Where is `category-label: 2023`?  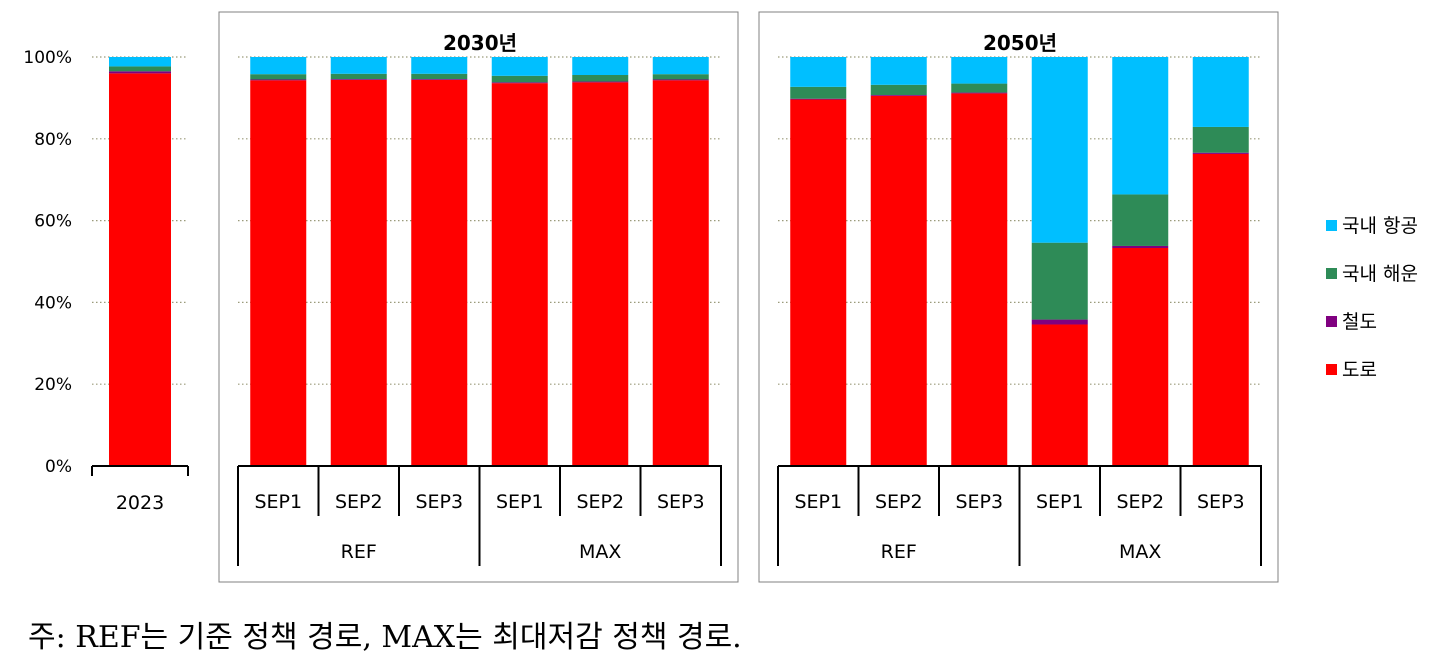 category-label: 2023 is located at coordinates (140, 503).